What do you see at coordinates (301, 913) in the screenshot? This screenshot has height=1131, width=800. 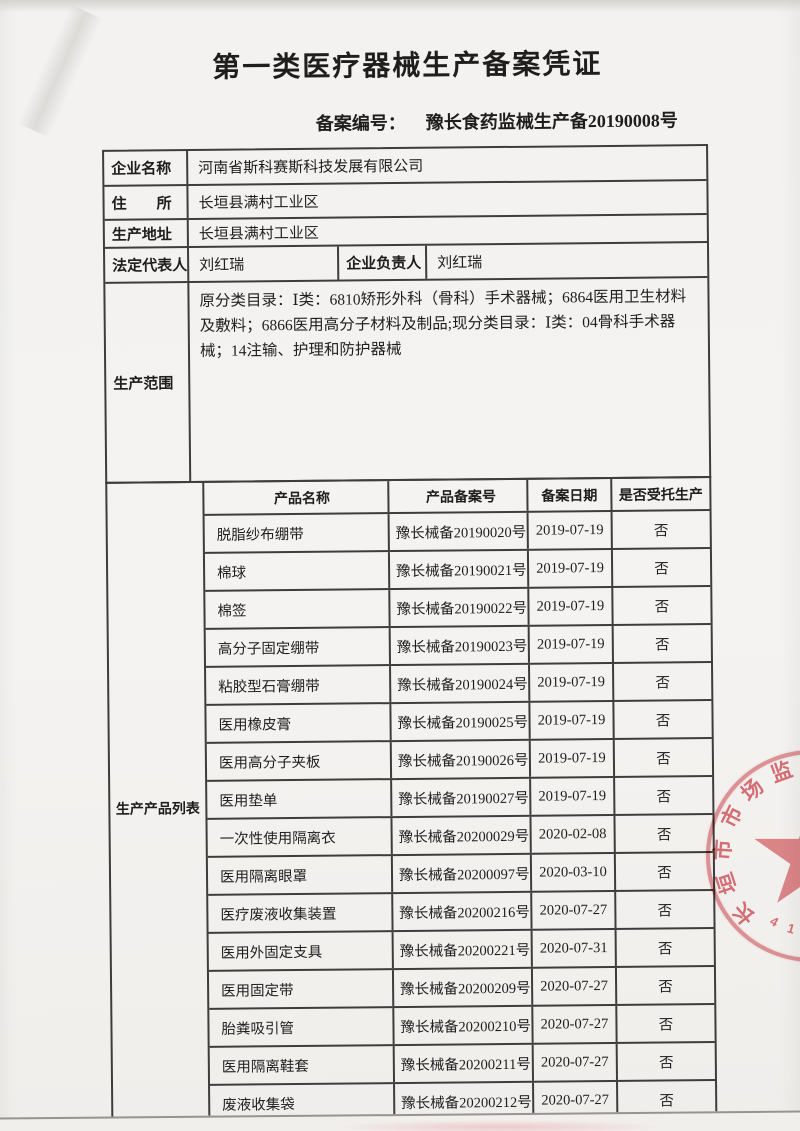 I see `cell-name: 医疗废液收集装置` at bounding box center [301, 913].